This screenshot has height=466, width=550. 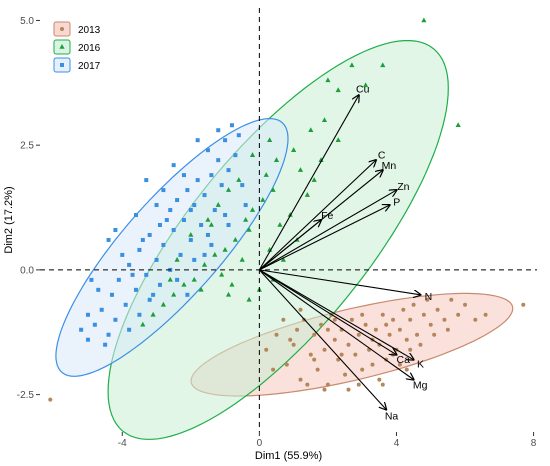 What do you see at coordinates (27, 21) in the screenshot?
I see `y-tick-label: 5.0` at bounding box center [27, 21].